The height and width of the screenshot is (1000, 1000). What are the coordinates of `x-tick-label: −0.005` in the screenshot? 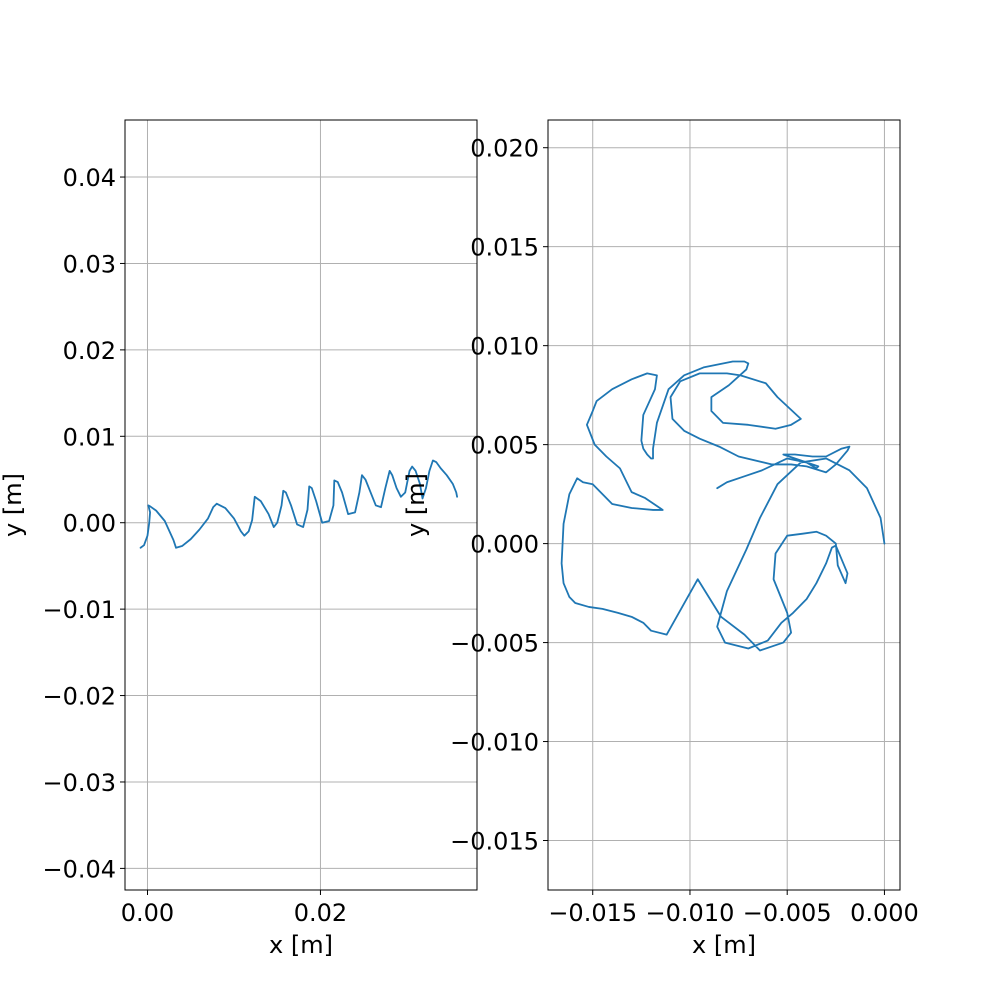 It's located at (787, 913).